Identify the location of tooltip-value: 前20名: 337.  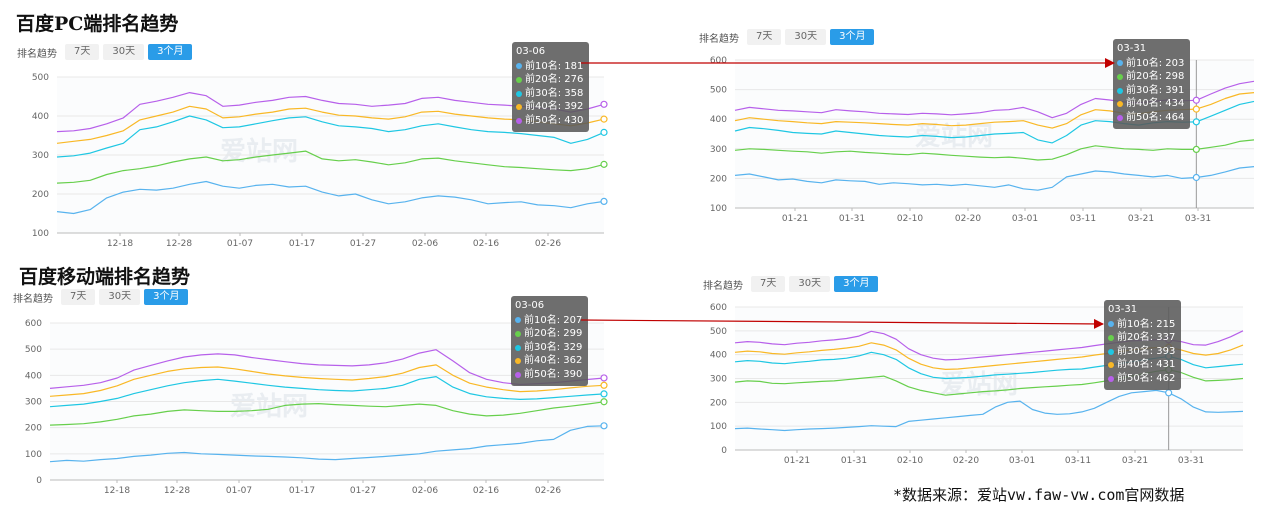
(1146, 338).